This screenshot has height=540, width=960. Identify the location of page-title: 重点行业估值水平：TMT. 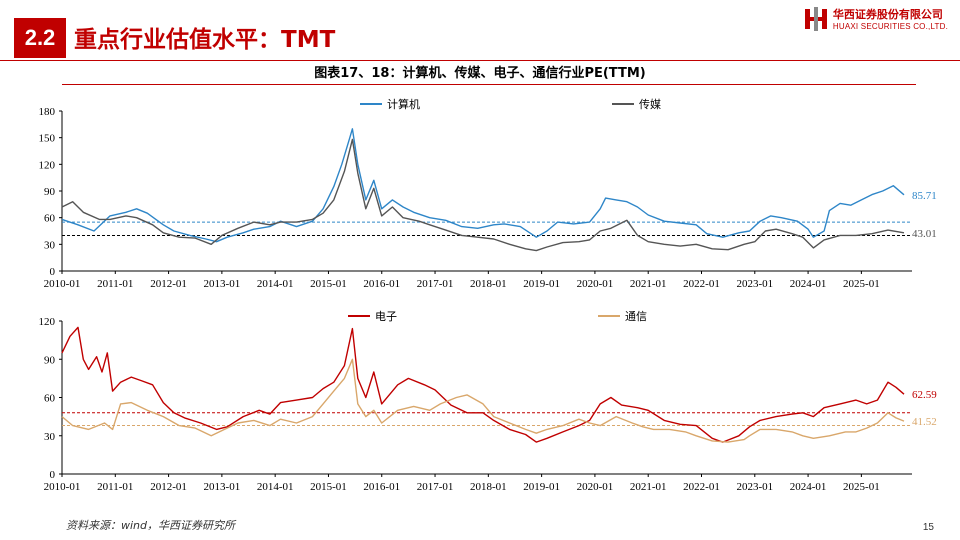
(205, 40).